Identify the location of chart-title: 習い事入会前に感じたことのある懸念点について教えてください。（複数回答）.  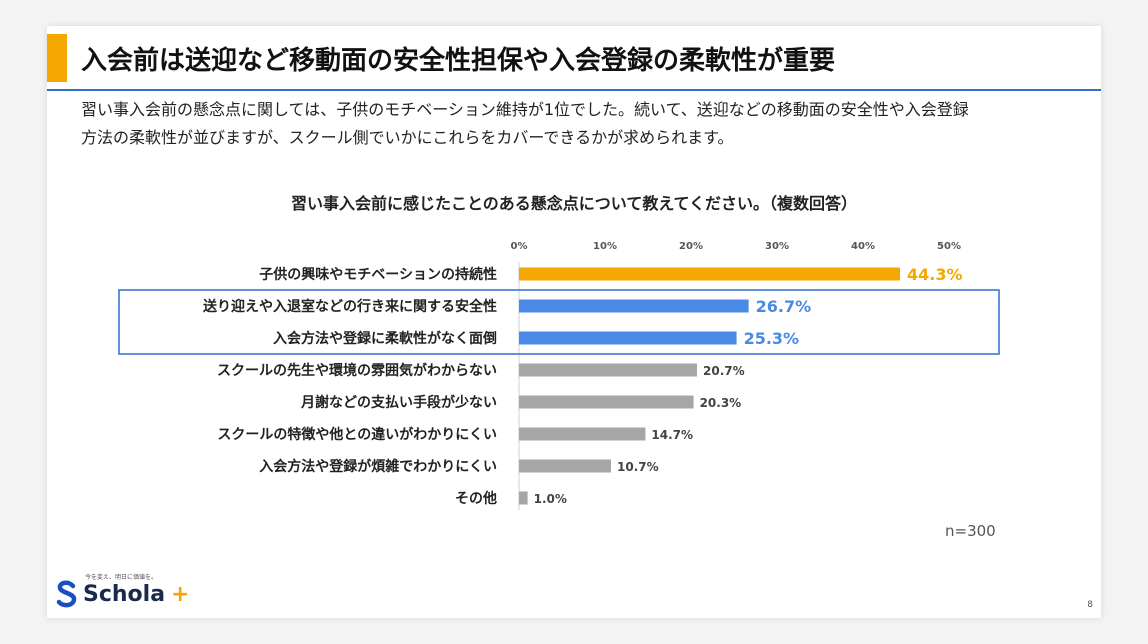
(574, 203).